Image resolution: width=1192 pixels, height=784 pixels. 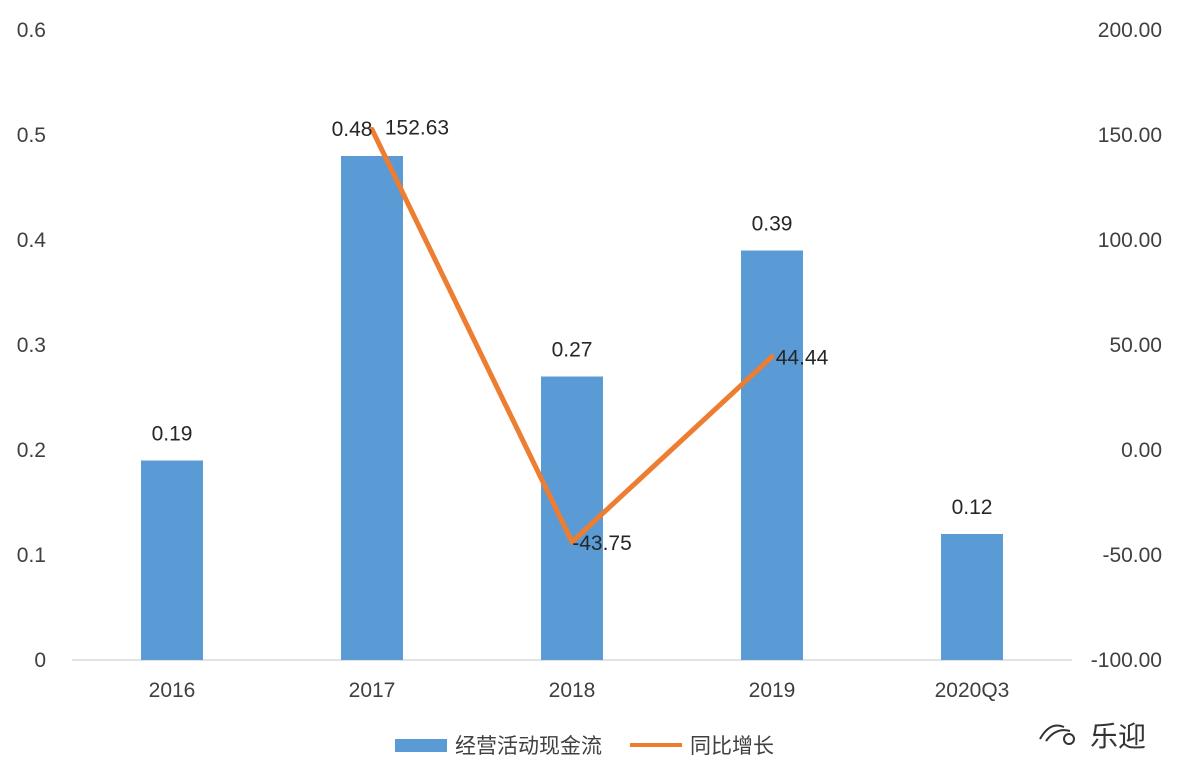 I want to click on legend-swatch-bar, so click(x=421, y=745).